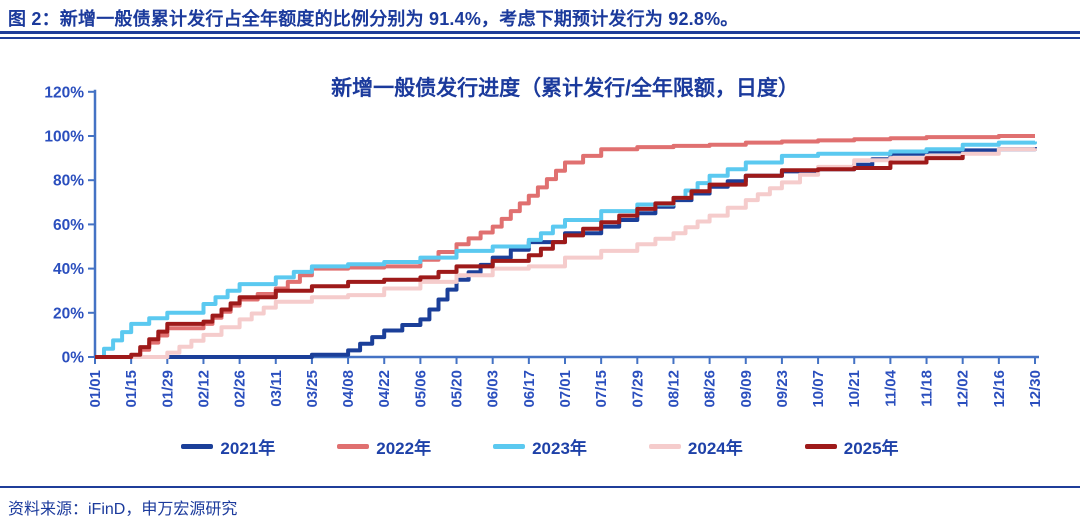  What do you see at coordinates (890, 387) in the screenshot?
I see `x-tick-label: 11/04` at bounding box center [890, 387].